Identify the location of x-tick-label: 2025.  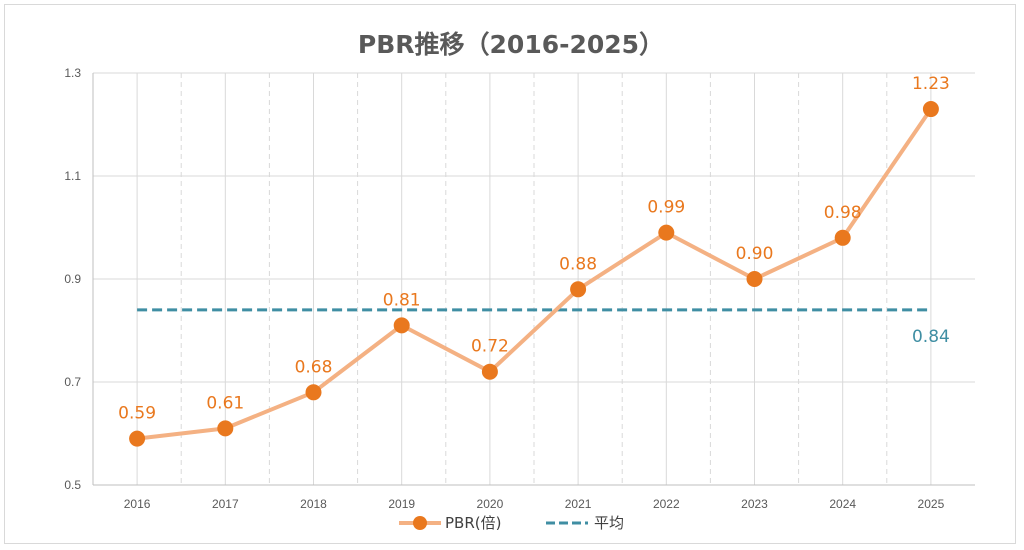
(931, 504).